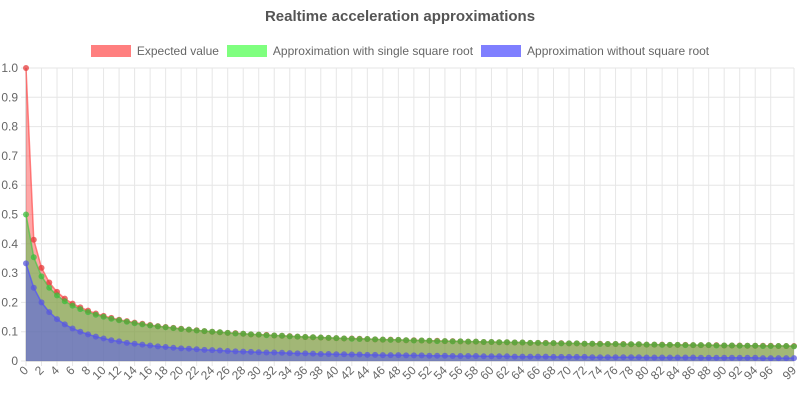 This screenshot has height=400, width=800. What do you see at coordinates (9, 332) in the screenshot?
I see `y-tick-label: 0.1` at bounding box center [9, 332].